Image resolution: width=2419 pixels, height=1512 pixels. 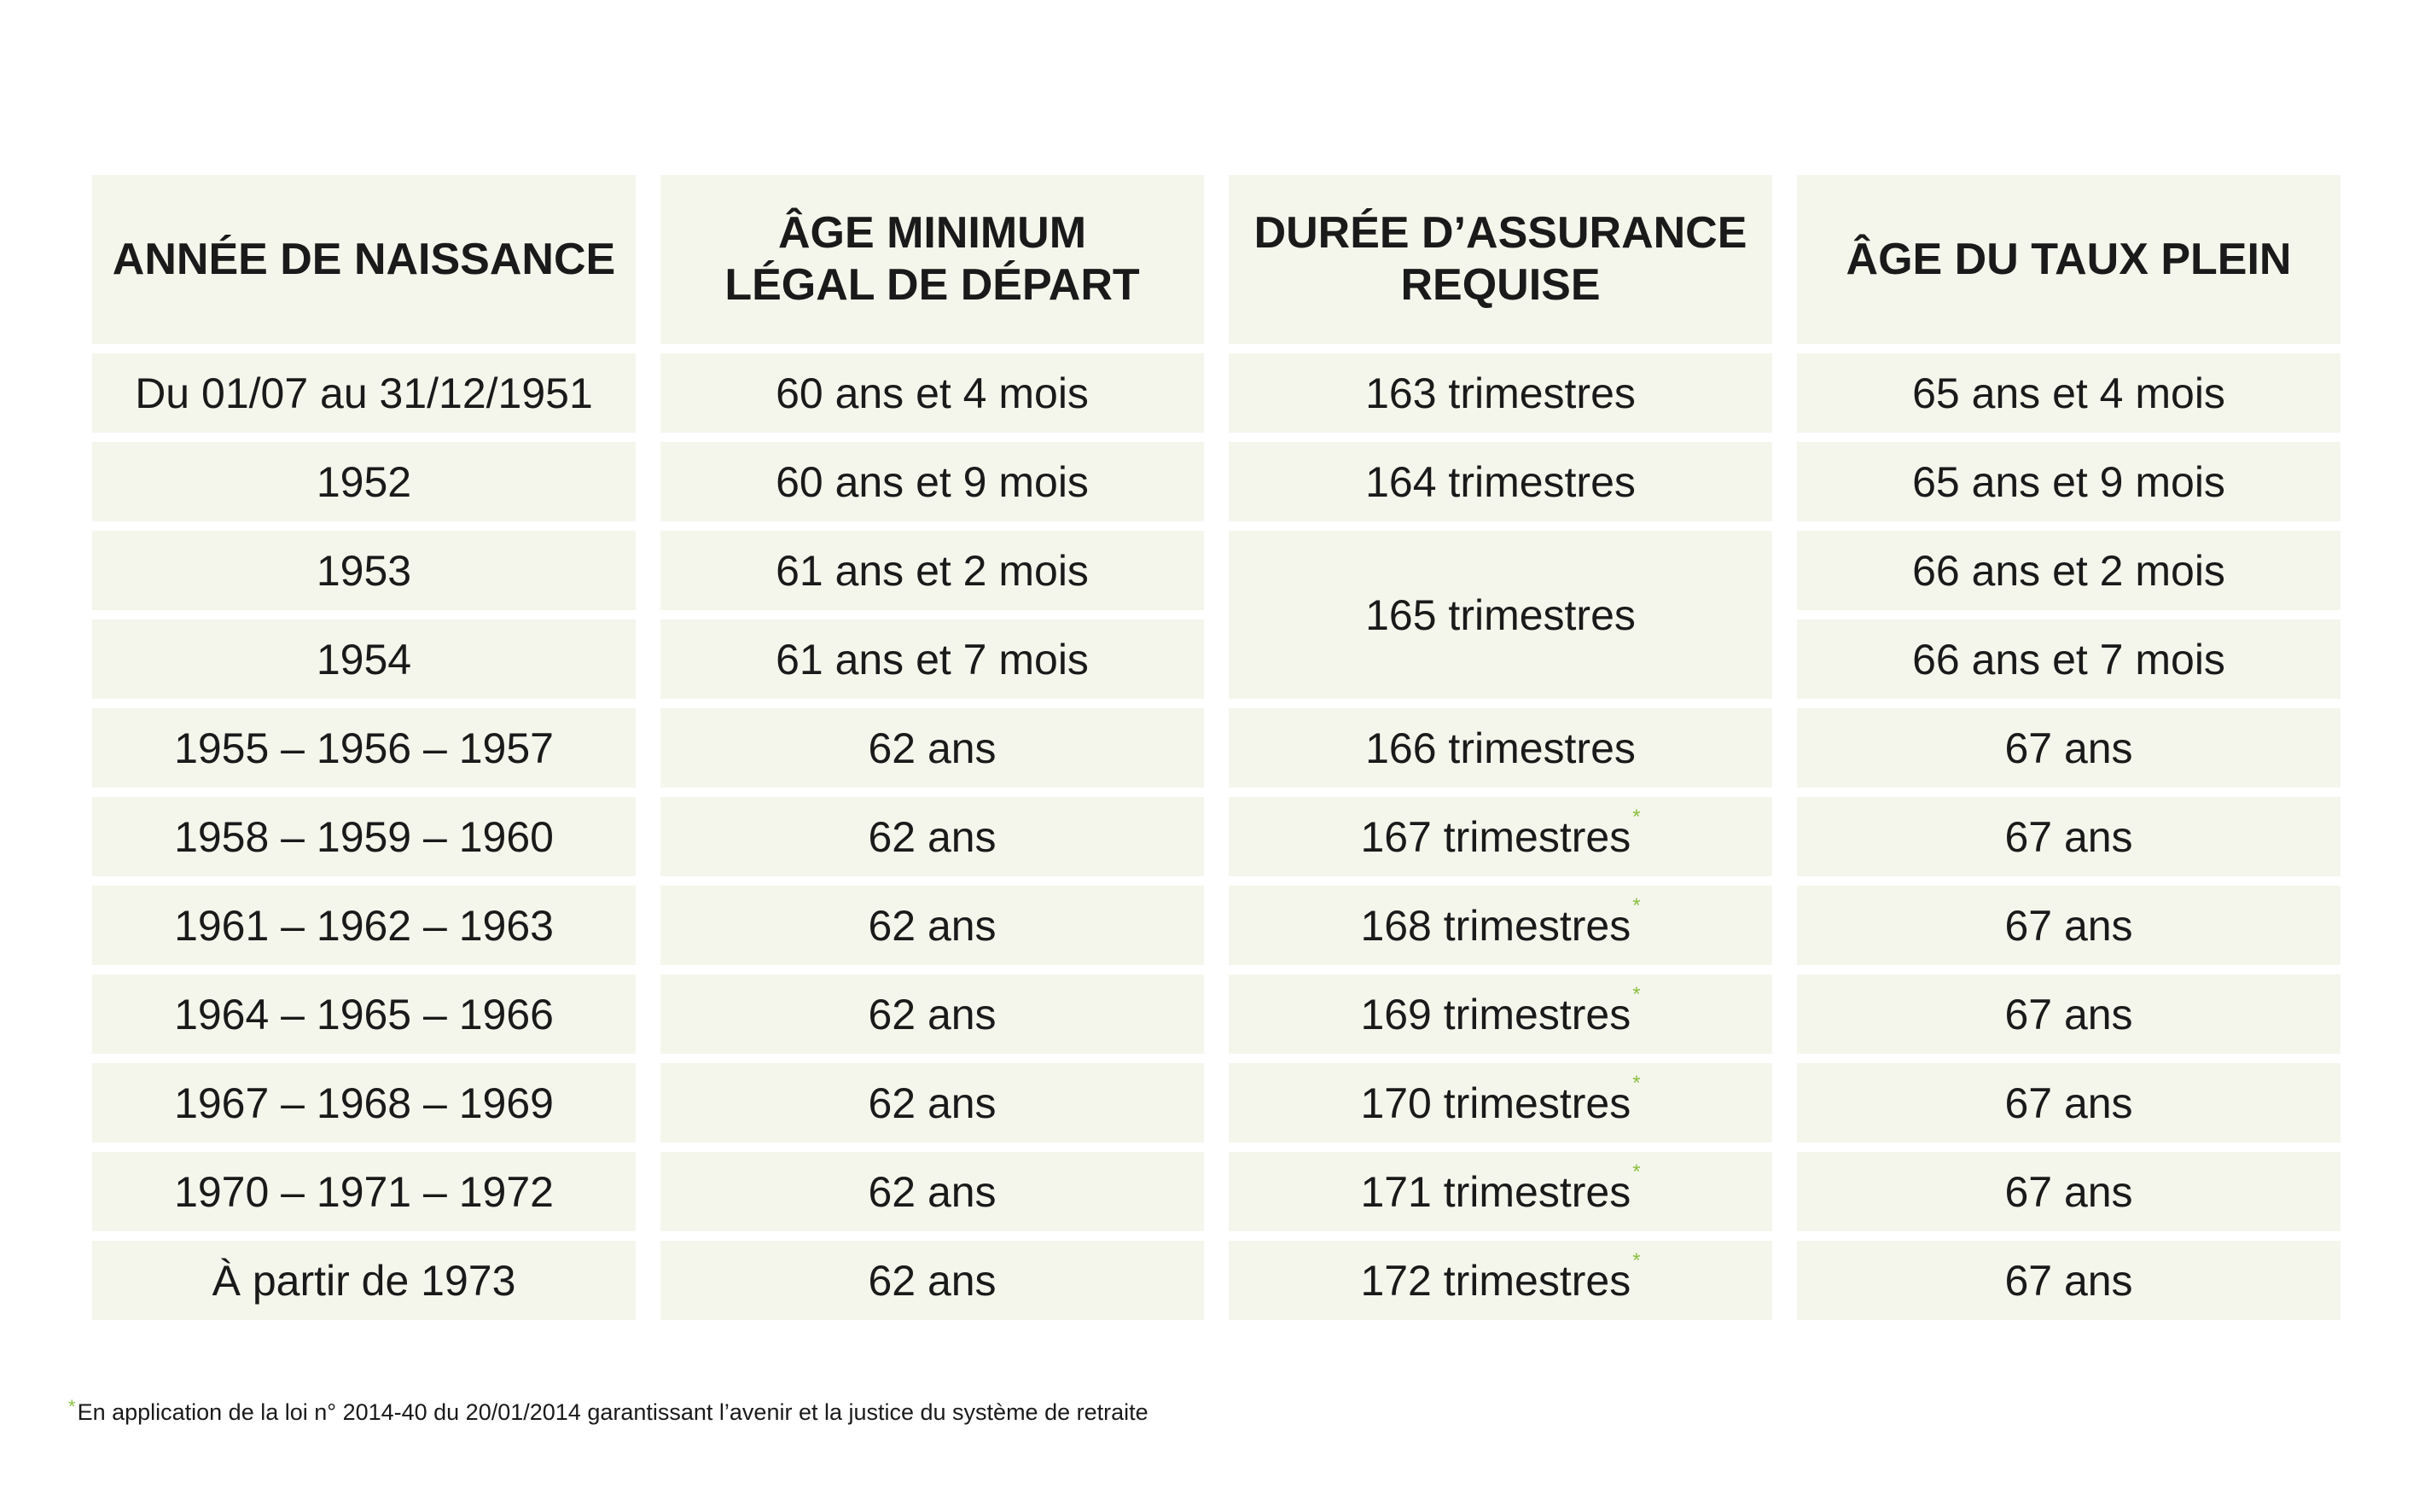 I want to click on cell-age-min: 60 ans et 4 mois, so click(x=932, y=393).